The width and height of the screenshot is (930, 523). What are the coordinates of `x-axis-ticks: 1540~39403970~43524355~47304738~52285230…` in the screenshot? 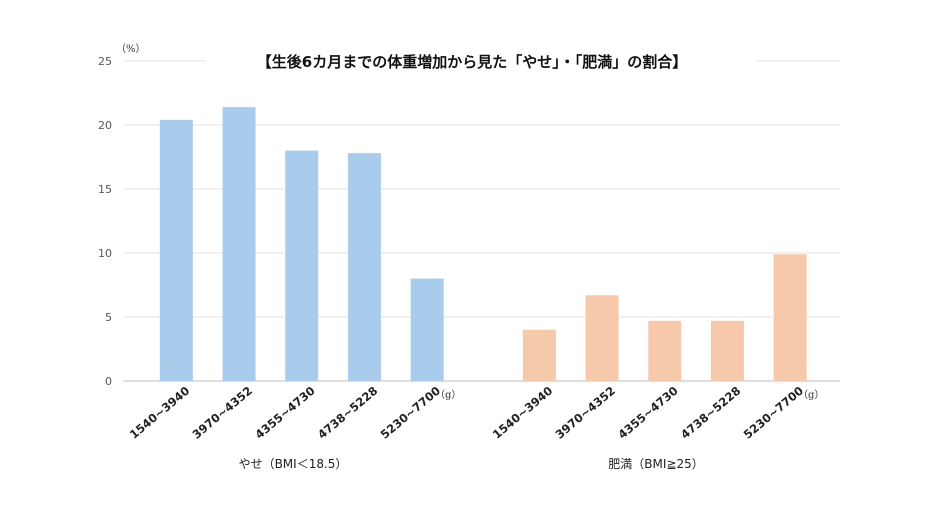 It's located at (466, 413).